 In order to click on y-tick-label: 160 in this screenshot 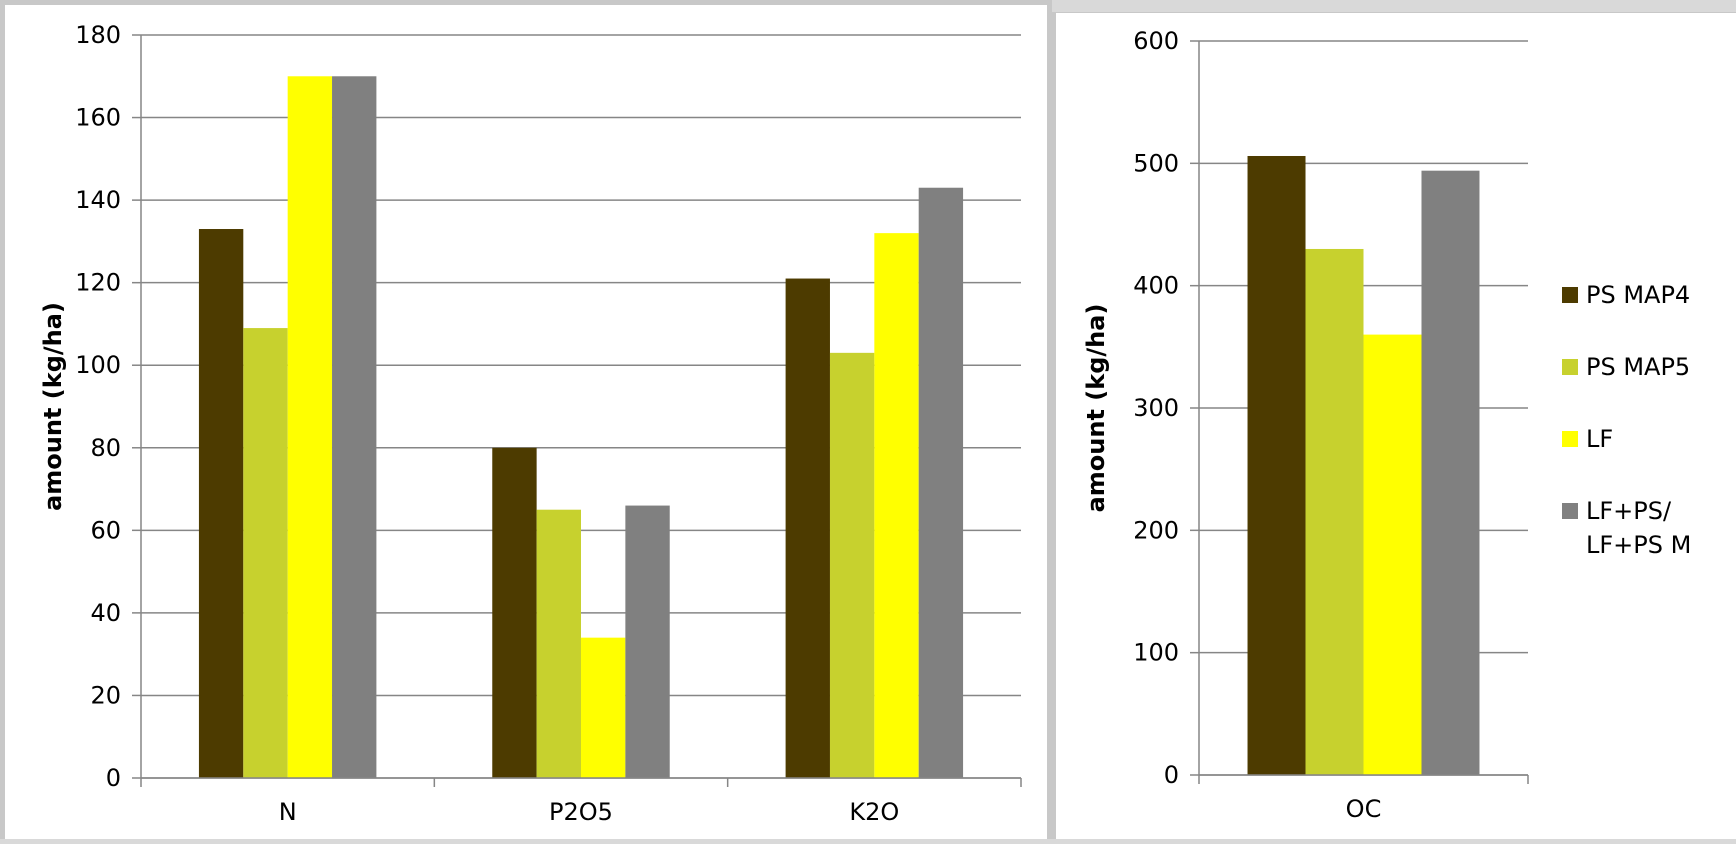, I will do `click(98, 118)`.